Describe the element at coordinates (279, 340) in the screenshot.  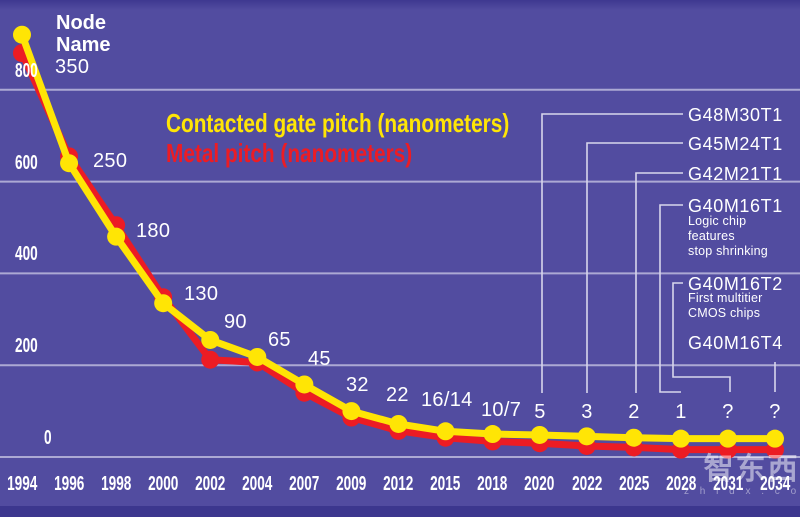
I see `point-label-65: 65` at that location.